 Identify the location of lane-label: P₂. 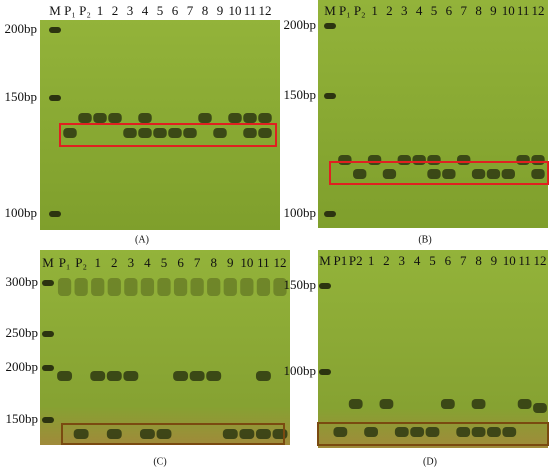
(85, 10).